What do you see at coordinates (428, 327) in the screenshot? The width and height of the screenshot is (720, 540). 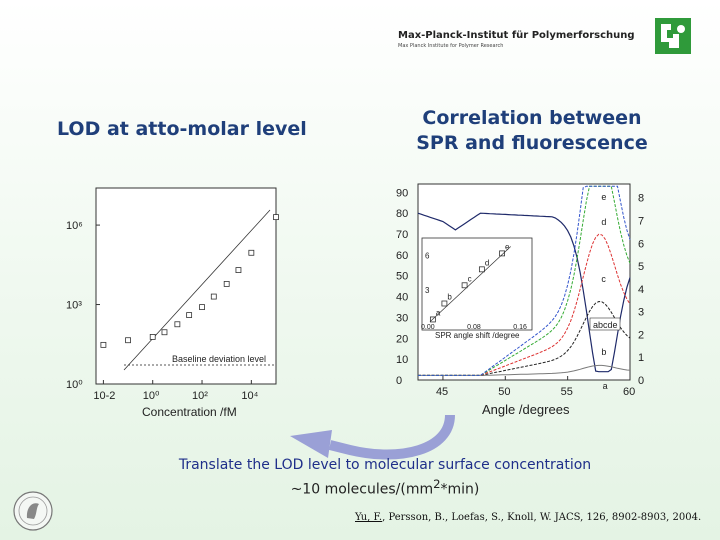 I see `inset-xtick-label: 0.00` at bounding box center [428, 327].